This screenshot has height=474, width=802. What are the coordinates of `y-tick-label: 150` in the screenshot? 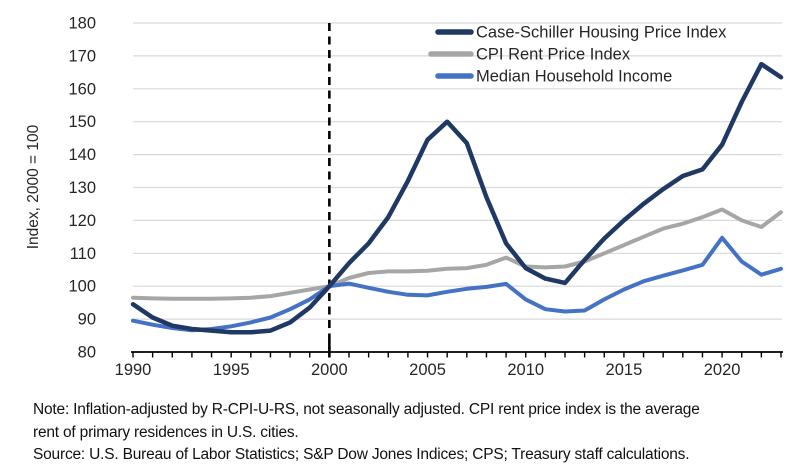 It's located at (82, 122).